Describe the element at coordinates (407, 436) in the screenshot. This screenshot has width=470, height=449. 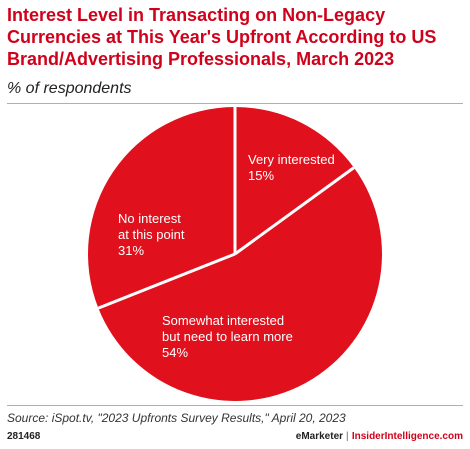
I see `brand-insider-intelligence: InsiderIntelligence.com` at that location.